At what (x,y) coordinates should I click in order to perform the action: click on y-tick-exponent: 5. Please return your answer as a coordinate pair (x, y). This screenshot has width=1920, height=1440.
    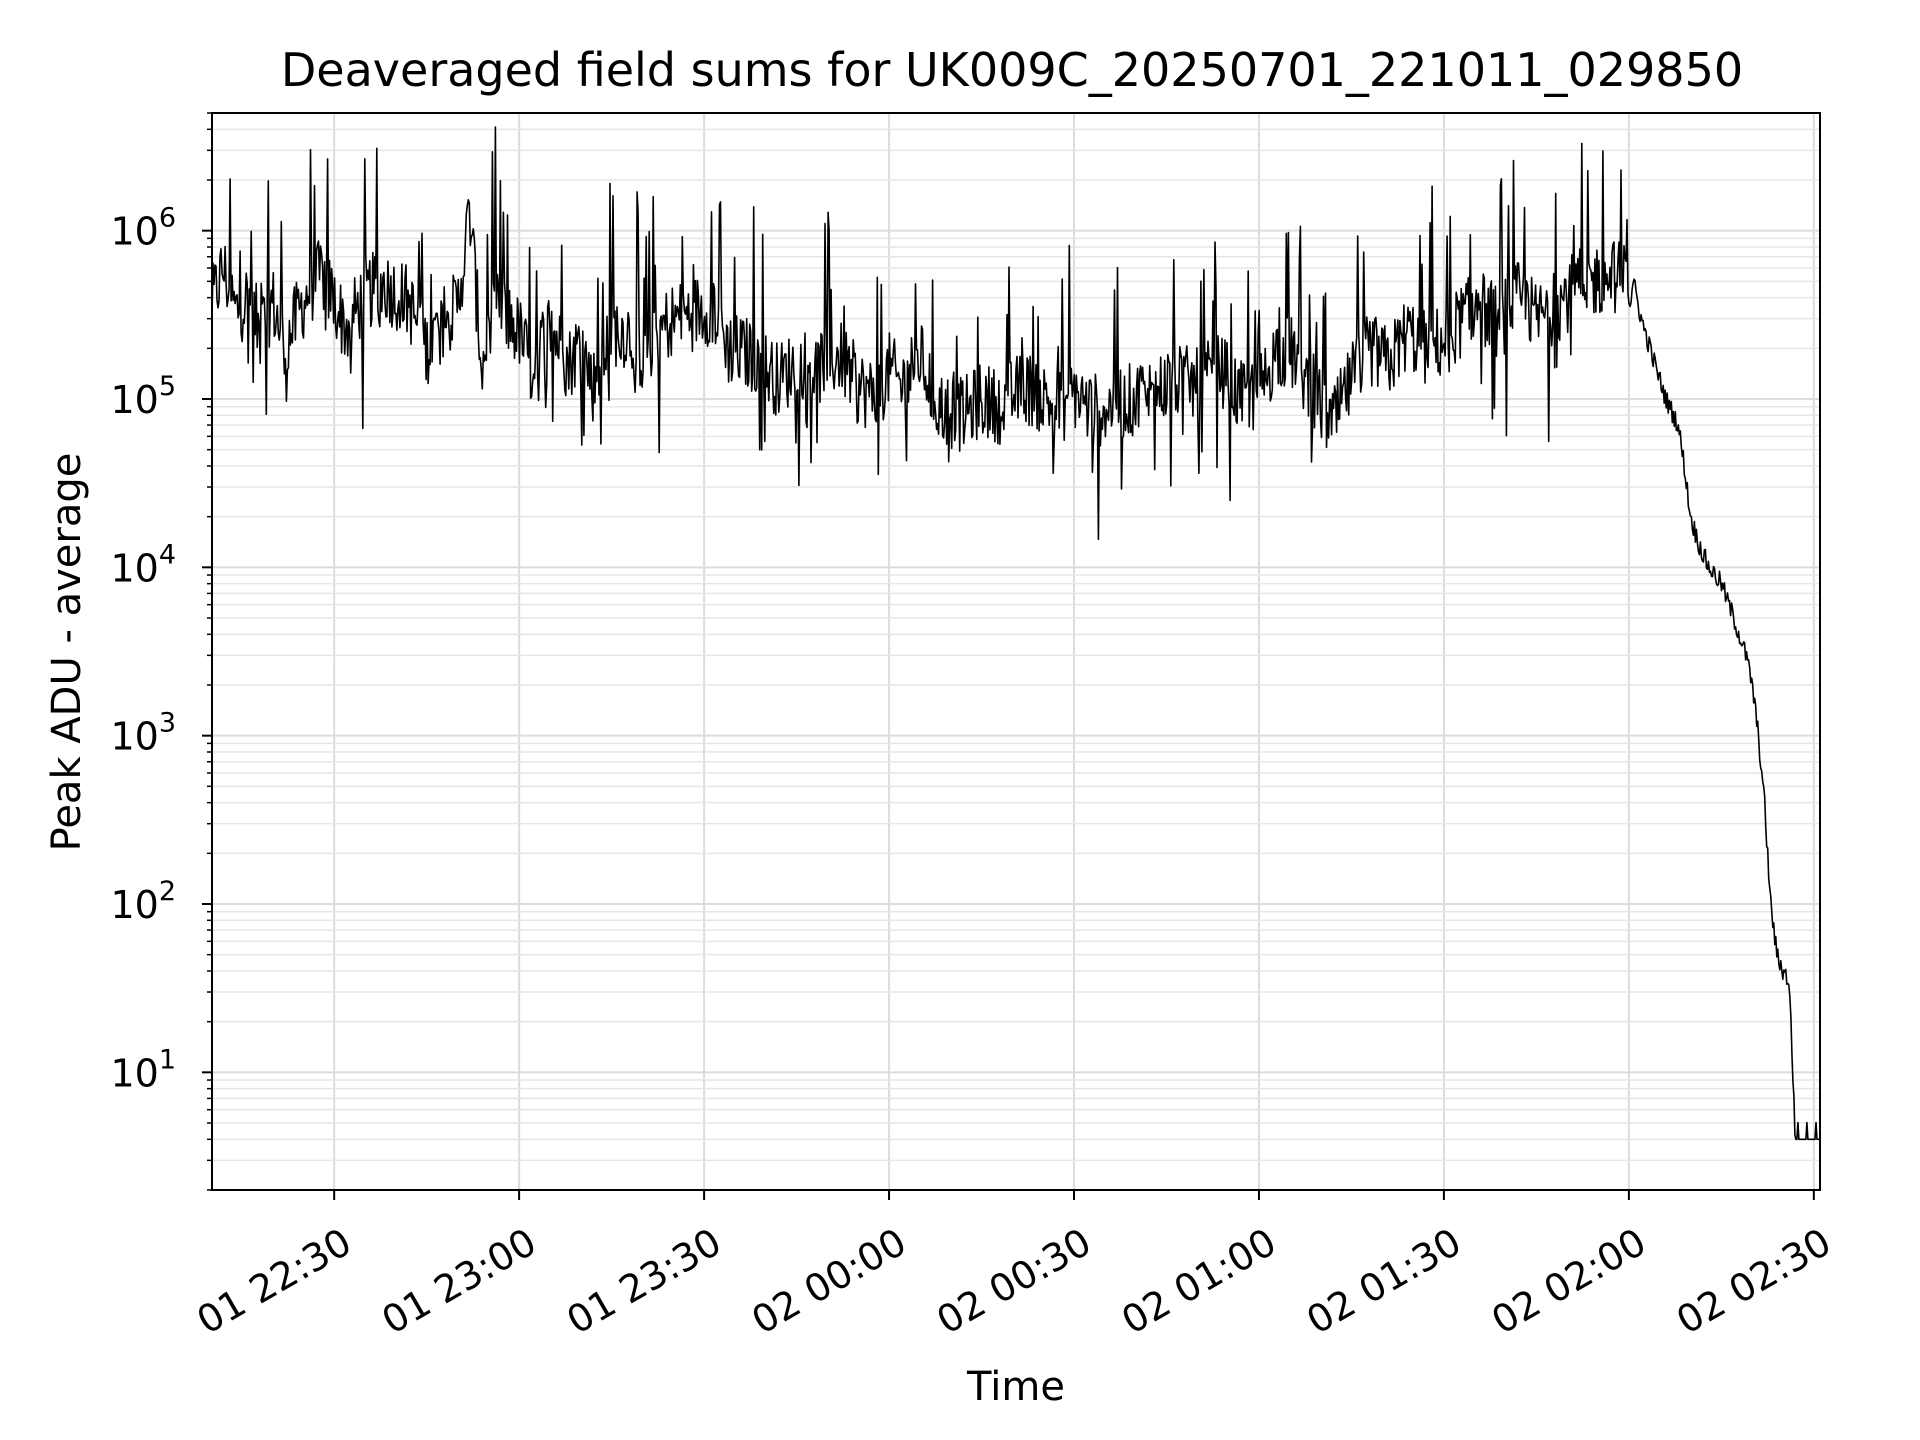
    Looking at the image, I should click on (167, 386).